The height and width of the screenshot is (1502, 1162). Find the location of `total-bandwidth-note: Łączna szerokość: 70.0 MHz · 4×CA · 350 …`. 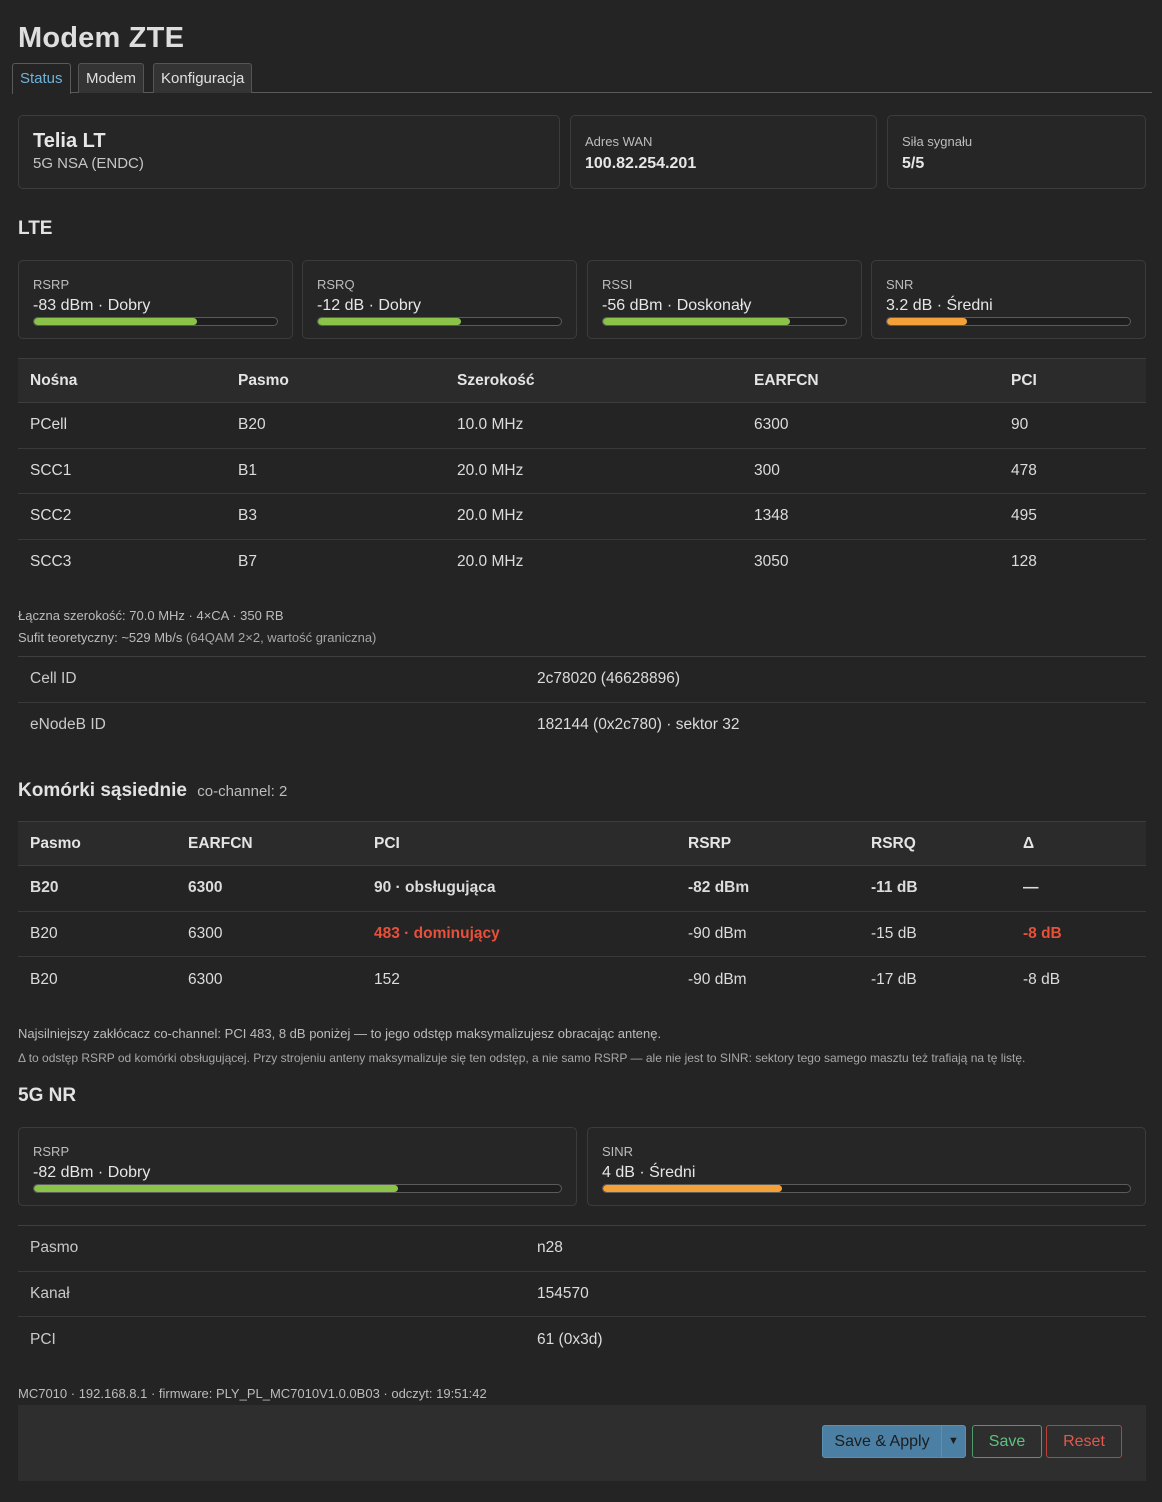

total-bandwidth-note: Łączna szerokość: 70.0 MHz · 4×CA · 350 … is located at coordinates (151, 615).